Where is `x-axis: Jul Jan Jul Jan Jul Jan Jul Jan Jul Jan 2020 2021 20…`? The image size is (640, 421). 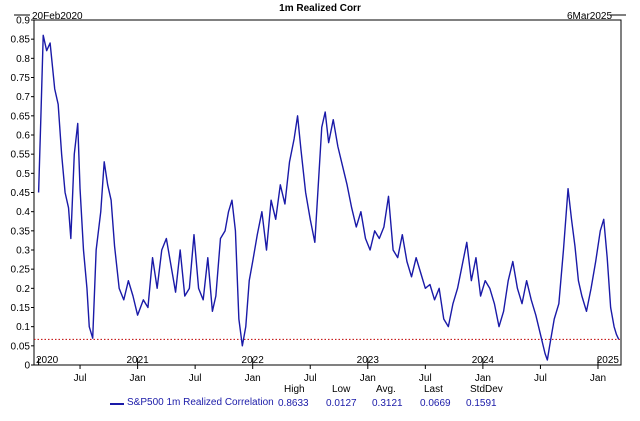 x-axis: Jul Jan Jul Jan Jul Jan Jul Jan Jul Jan 2020 2021 20… is located at coordinates (327, 369).